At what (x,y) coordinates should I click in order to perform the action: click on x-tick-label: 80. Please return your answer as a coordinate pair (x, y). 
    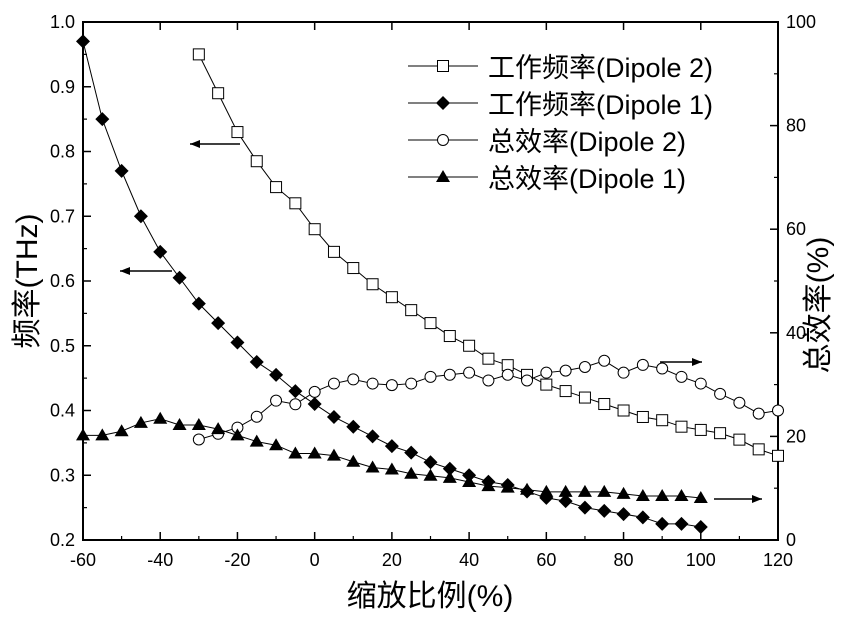
    Looking at the image, I should click on (624, 560).